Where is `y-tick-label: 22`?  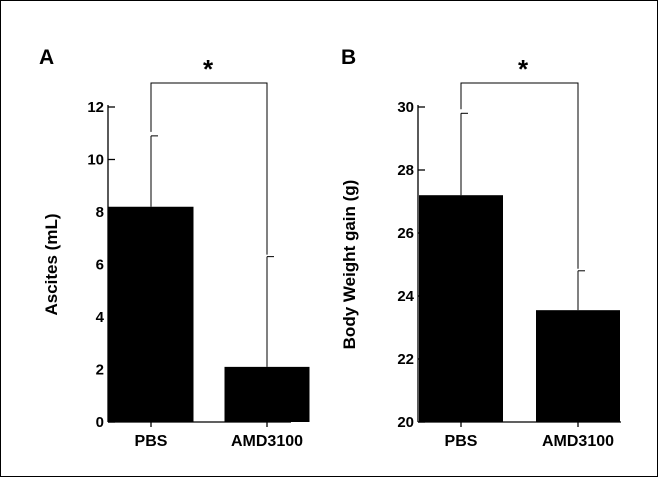
y-tick-label: 22 is located at coordinates (405, 359).